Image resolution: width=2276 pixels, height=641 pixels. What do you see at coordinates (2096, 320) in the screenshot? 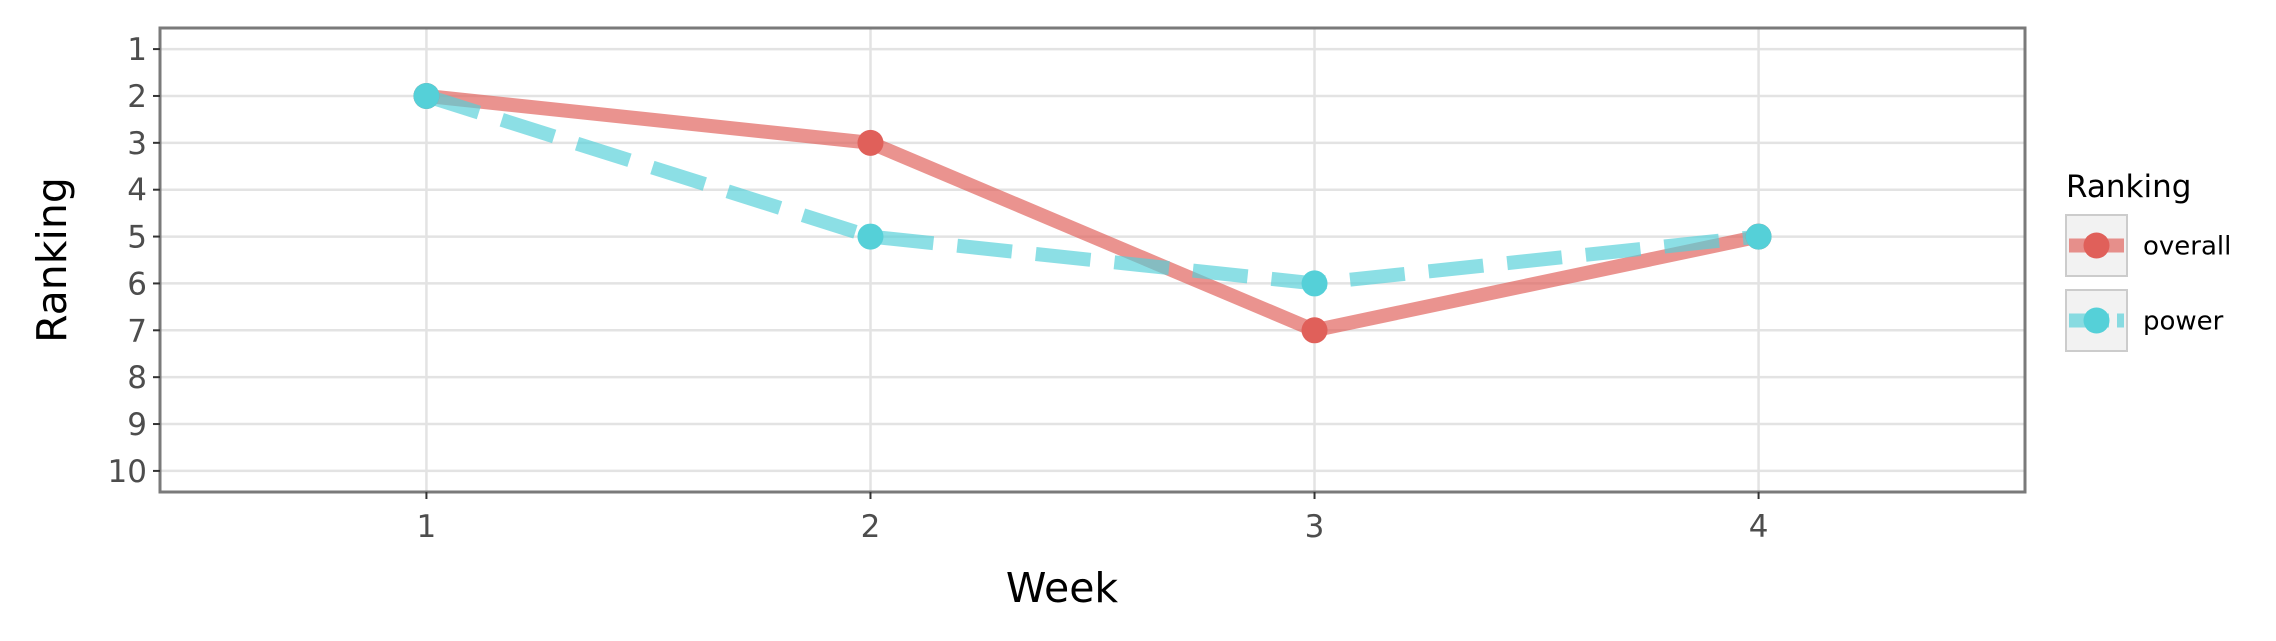
I see `legend-point-power` at bounding box center [2096, 320].